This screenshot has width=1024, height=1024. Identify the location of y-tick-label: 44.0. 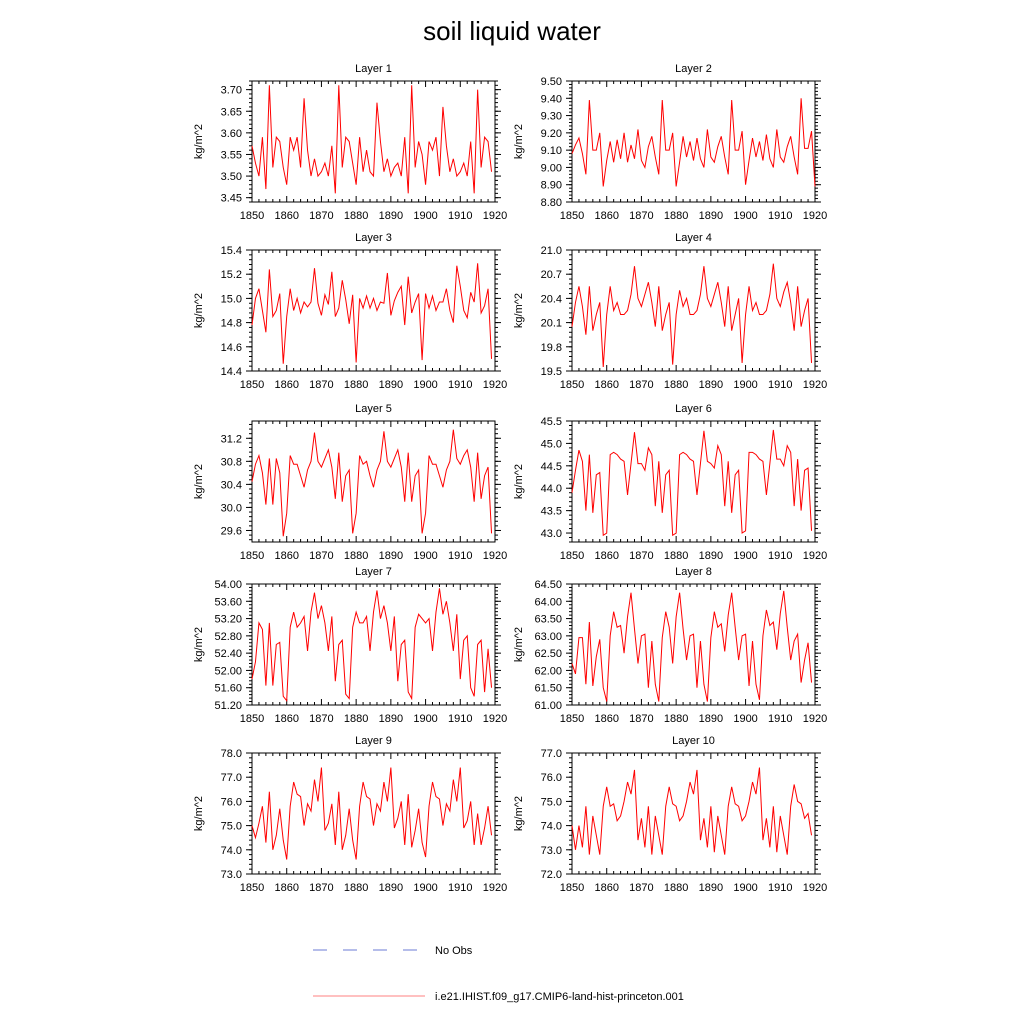
(551, 489).